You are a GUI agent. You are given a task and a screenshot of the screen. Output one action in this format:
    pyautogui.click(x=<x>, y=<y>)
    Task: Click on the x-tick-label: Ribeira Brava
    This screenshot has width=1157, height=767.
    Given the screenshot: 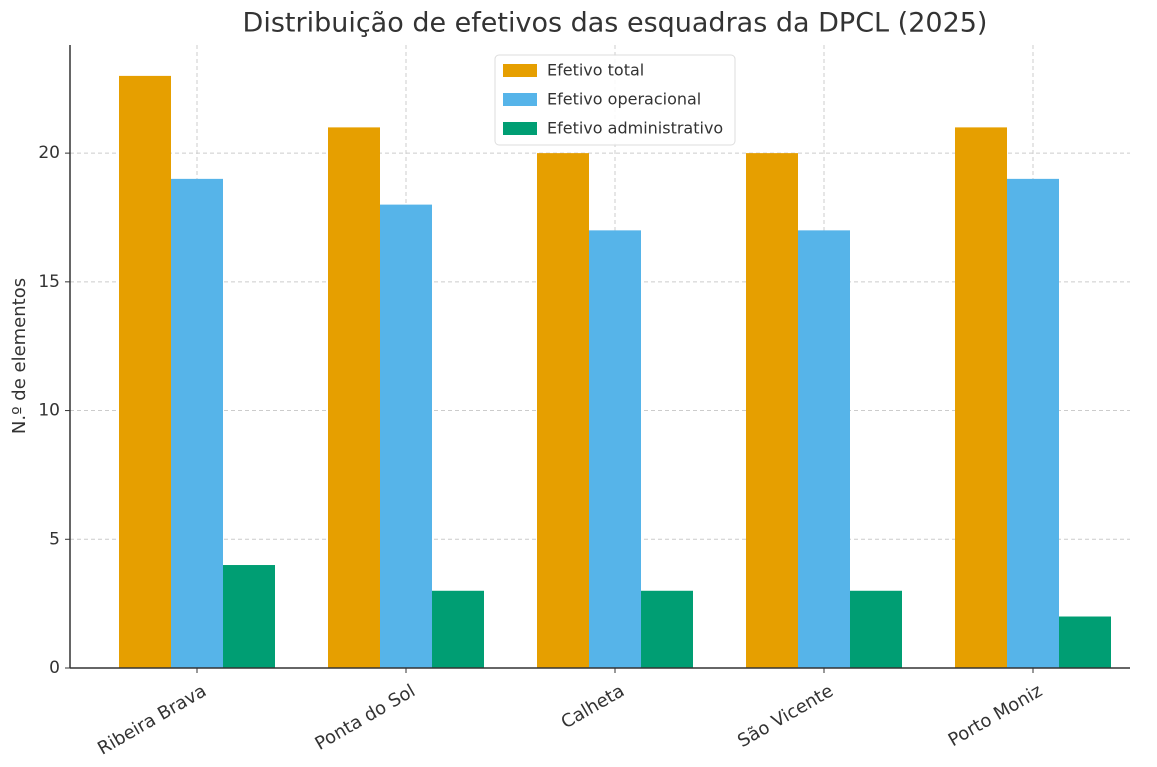 What is the action you would take?
    pyautogui.click(x=152, y=719)
    